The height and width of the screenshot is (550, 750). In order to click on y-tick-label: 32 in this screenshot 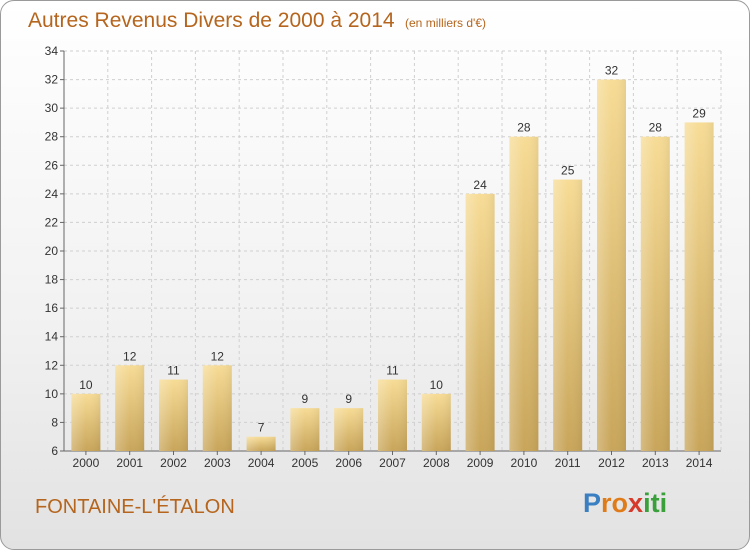, I will do `click(52, 80)`.